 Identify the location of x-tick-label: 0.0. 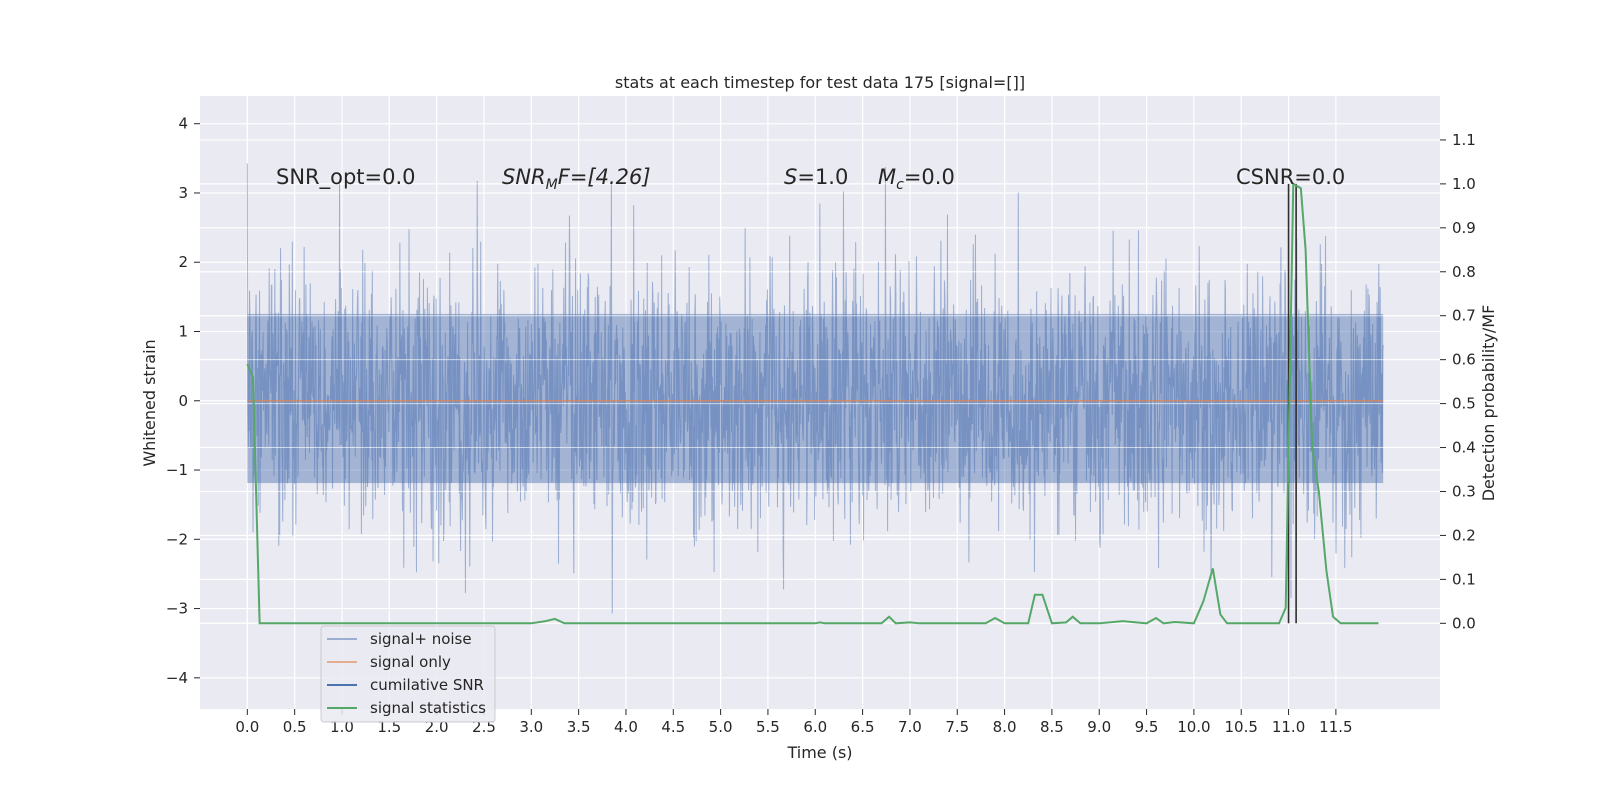
(247, 727).